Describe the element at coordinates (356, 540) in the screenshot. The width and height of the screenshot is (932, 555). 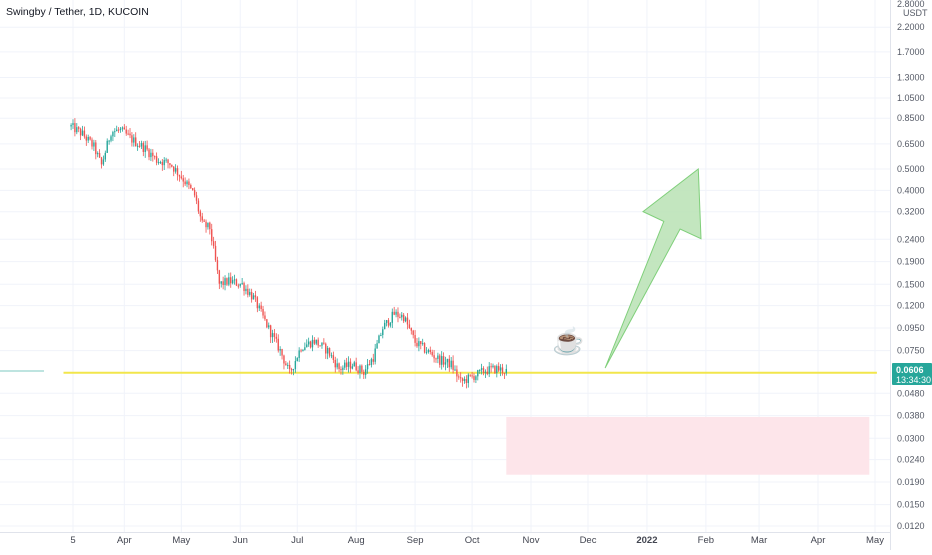
I see `x-tick-label: Aug` at that location.